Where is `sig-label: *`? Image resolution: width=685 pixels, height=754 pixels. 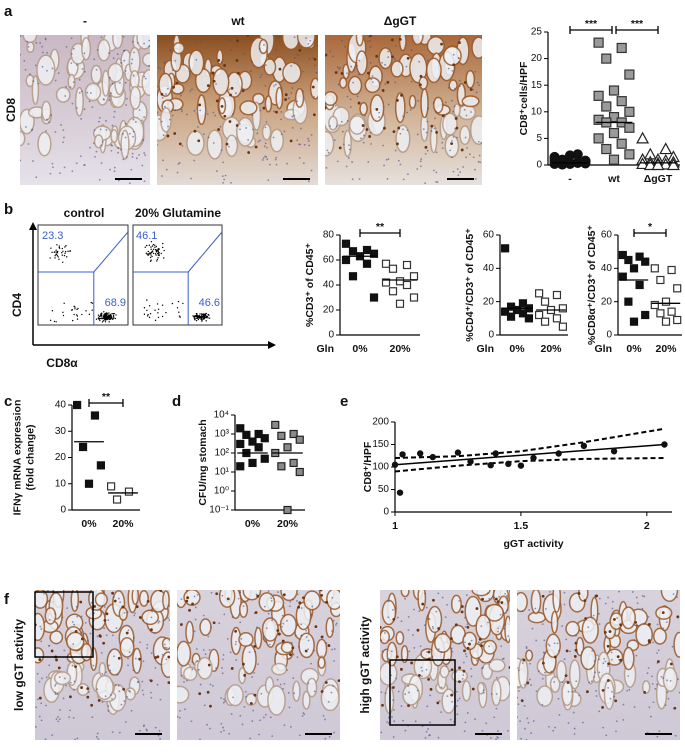
sig-label: * is located at coordinates (650, 227).